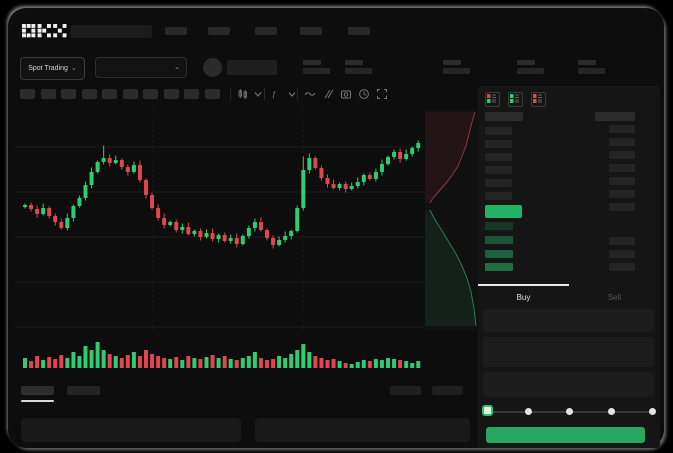  I want to click on market-type-selector: Spot Trading ⌄, so click(52, 68).